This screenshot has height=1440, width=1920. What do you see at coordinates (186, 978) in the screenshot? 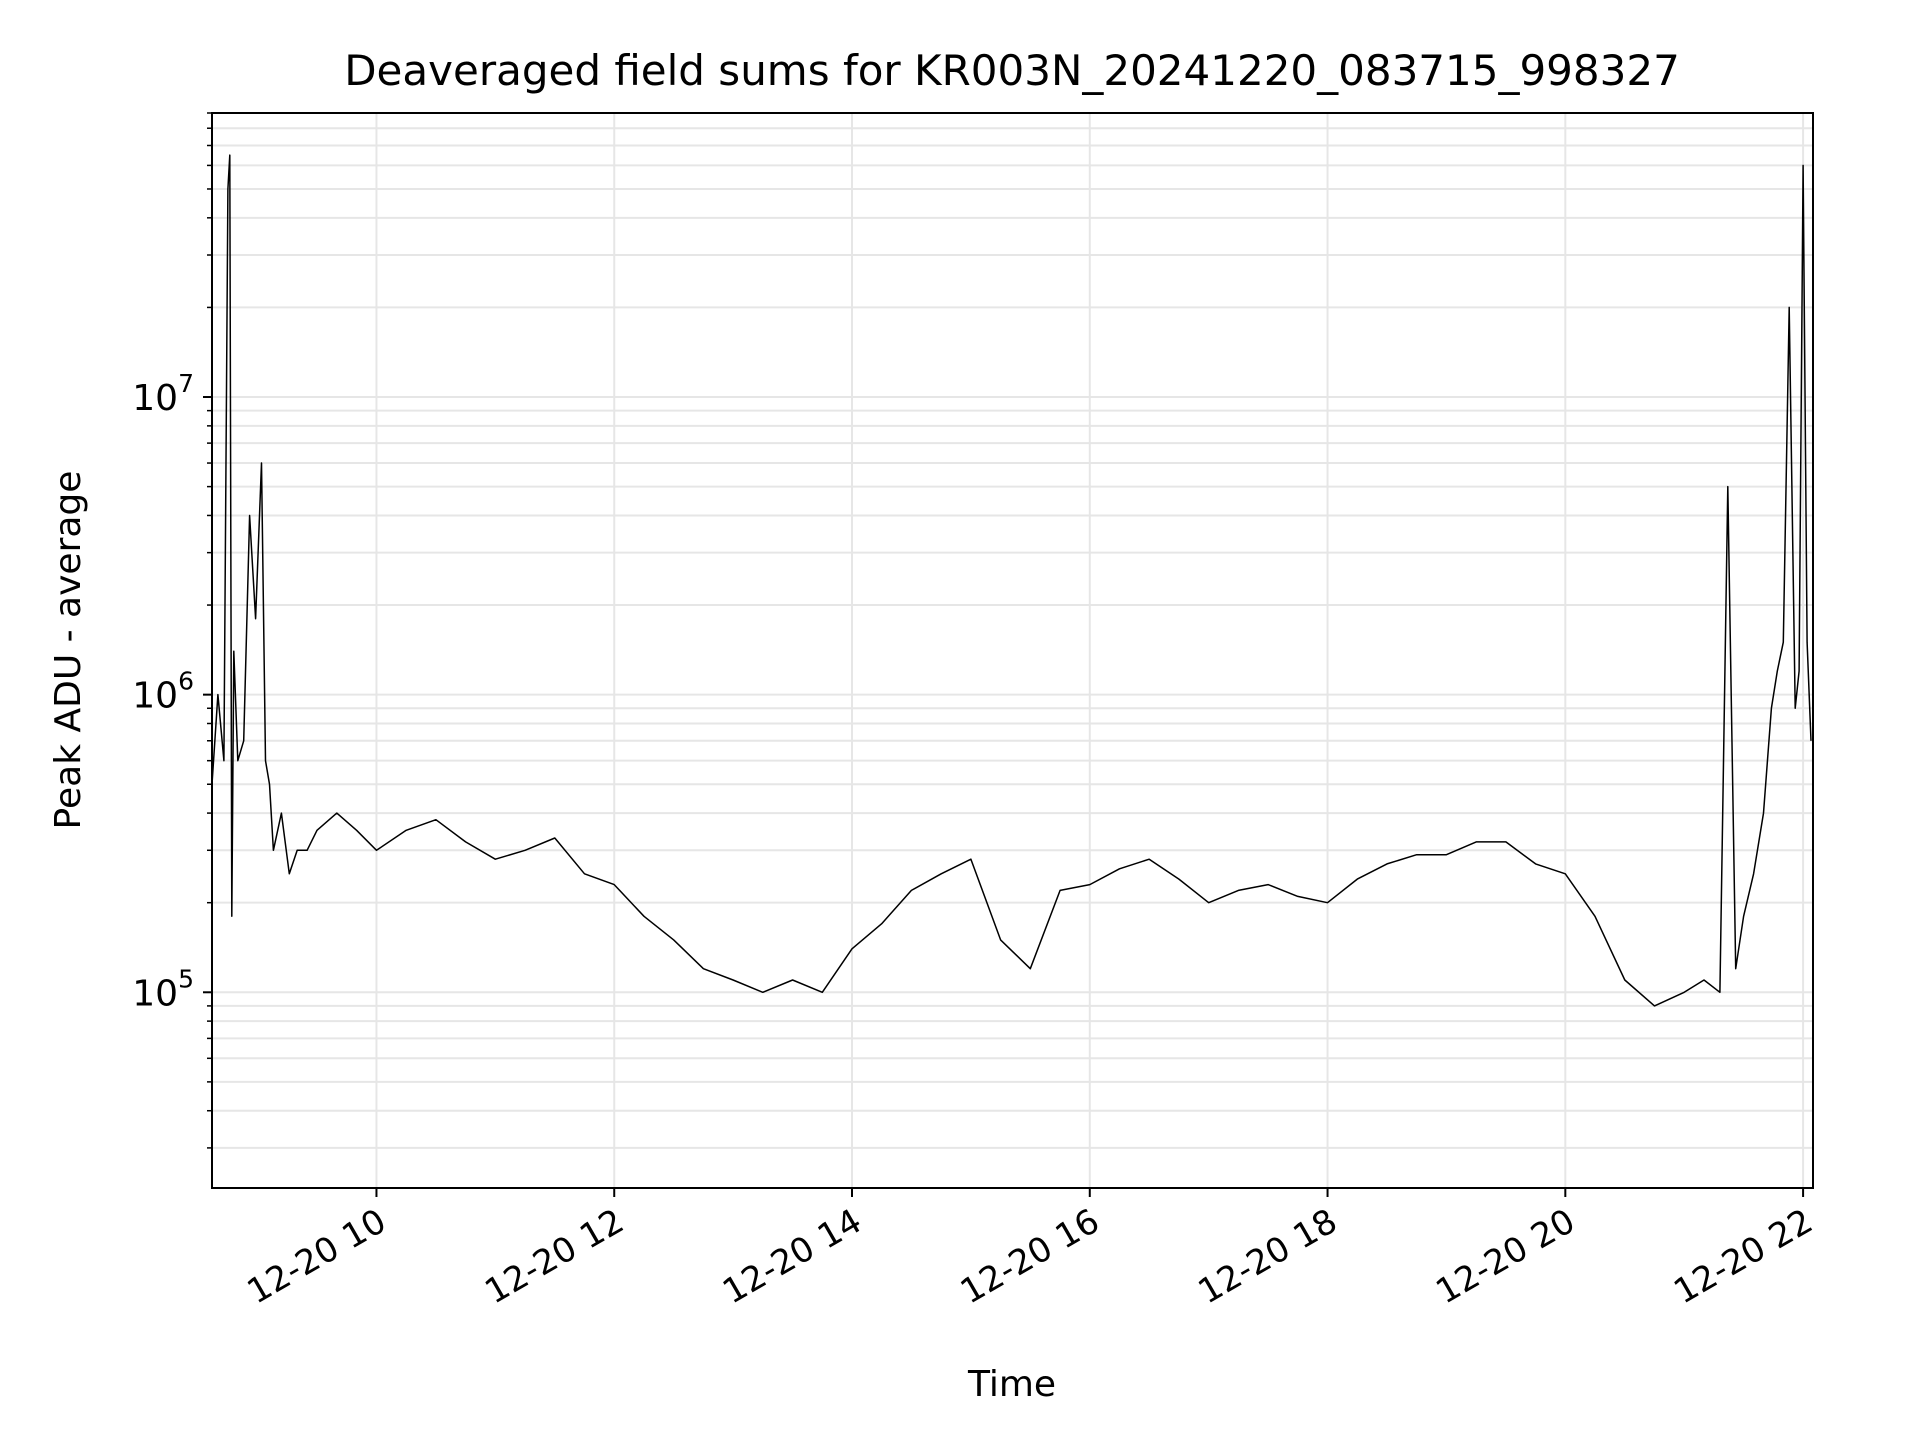
I see `y-tick-label-exponent: 5` at bounding box center [186, 978].